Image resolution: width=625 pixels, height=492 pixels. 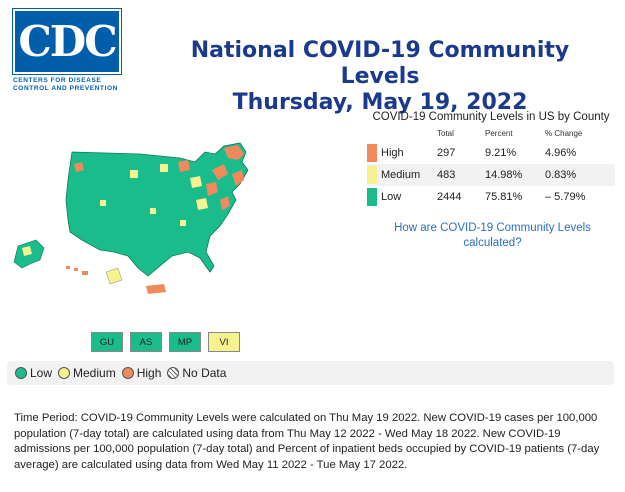 I want to click on table-row-high: High 297 9.21% 4.96%, so click(x=491, y=153).